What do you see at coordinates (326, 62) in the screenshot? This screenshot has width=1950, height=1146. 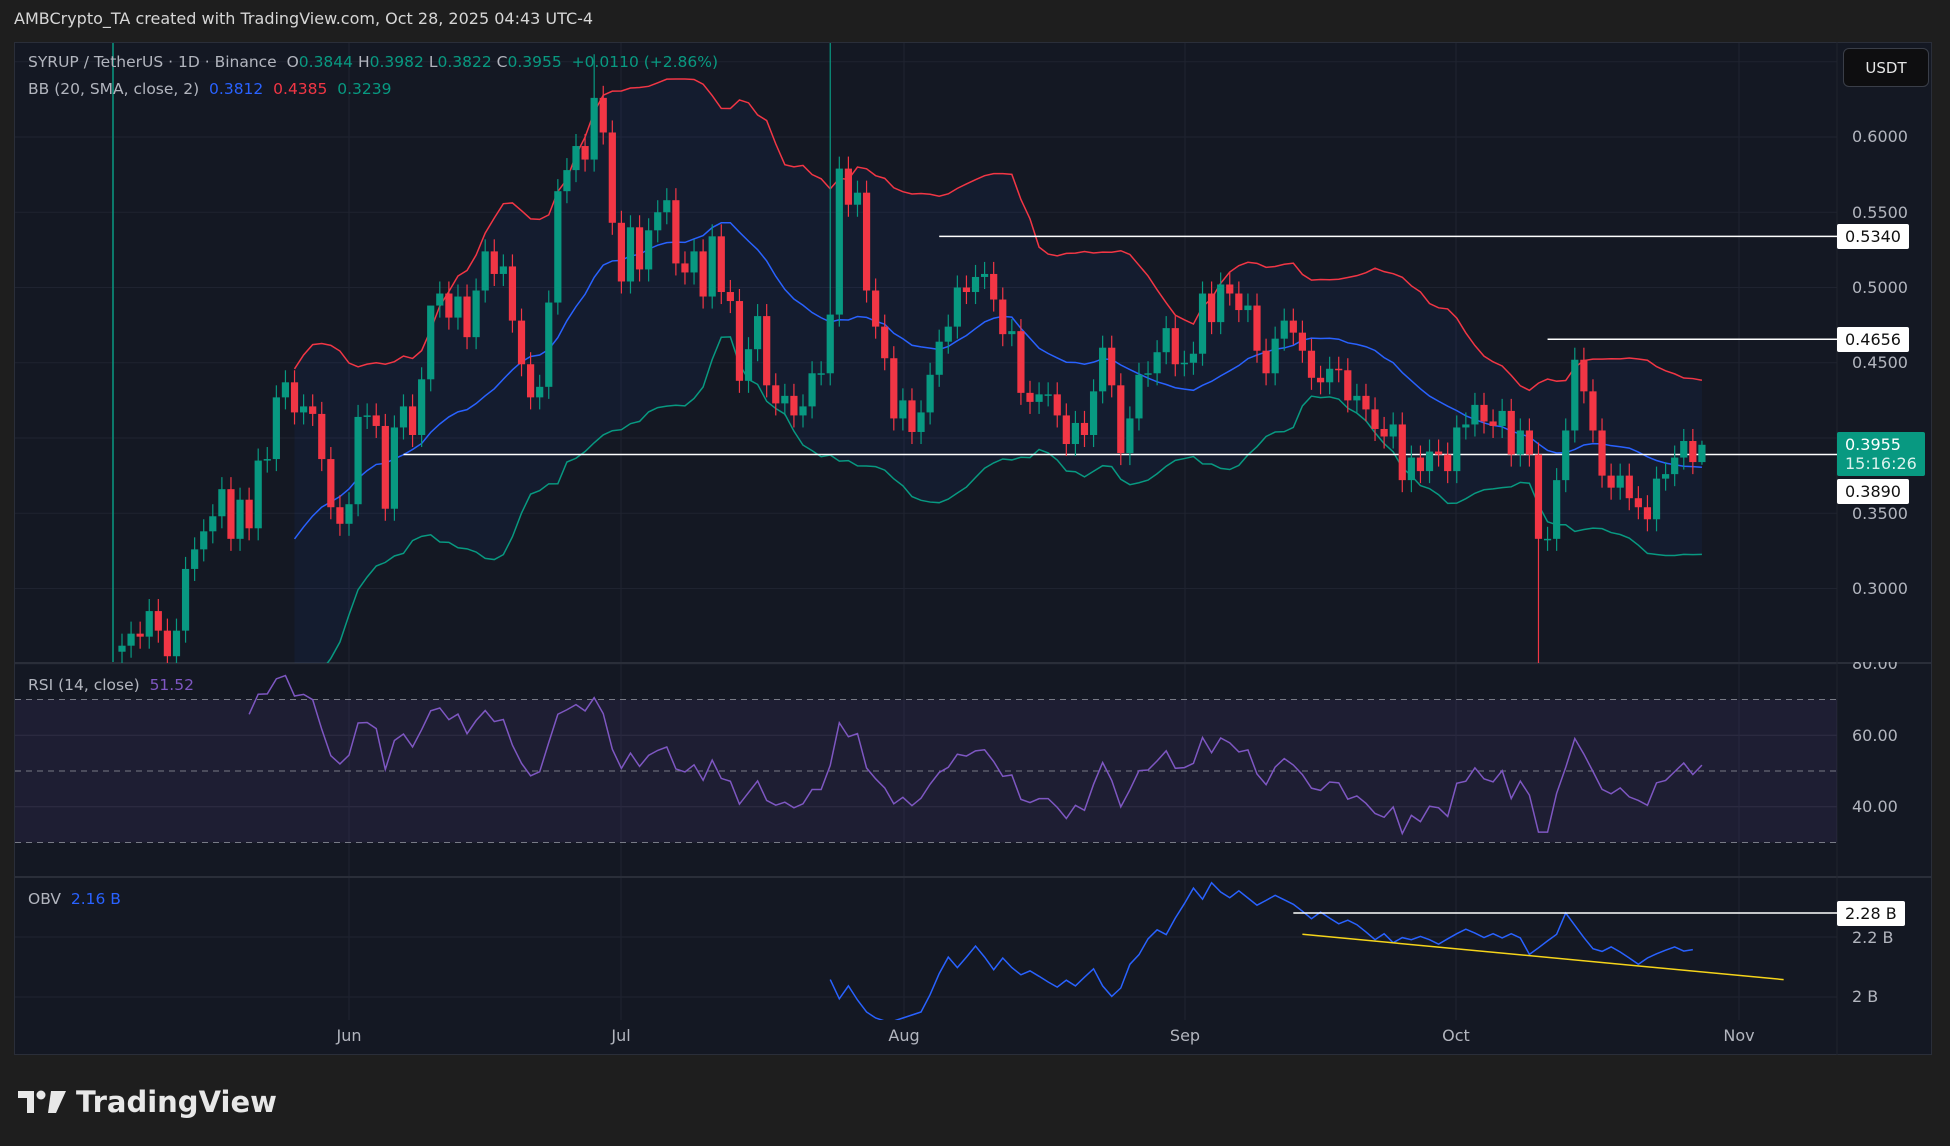 I see `open-value: 0.3844` at bounding box center [326, 62].